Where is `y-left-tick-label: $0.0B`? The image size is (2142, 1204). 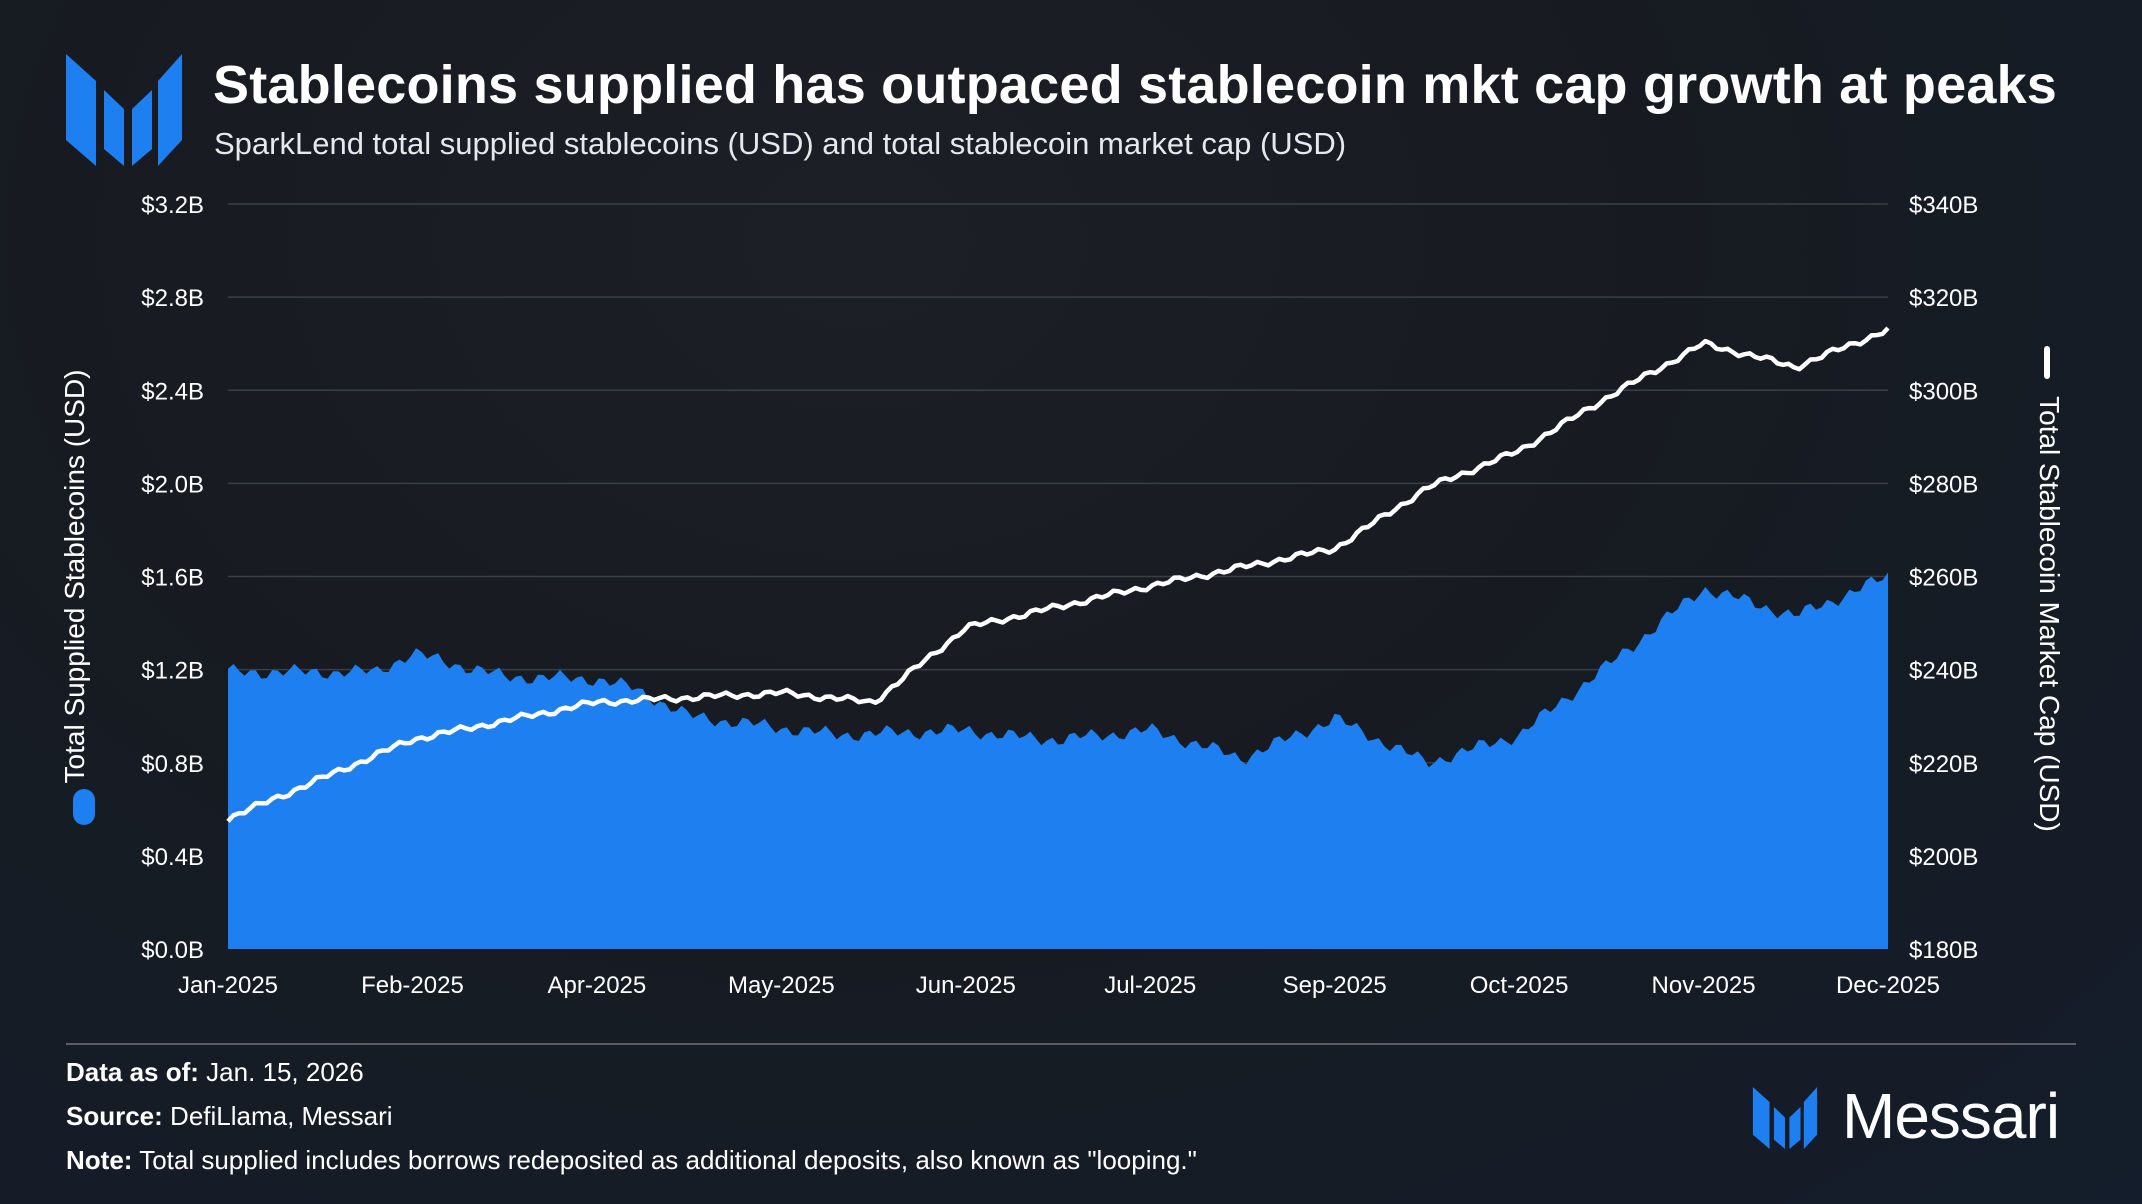 y-left-tick-label: $0.0B is located at coordinates (172, 950).